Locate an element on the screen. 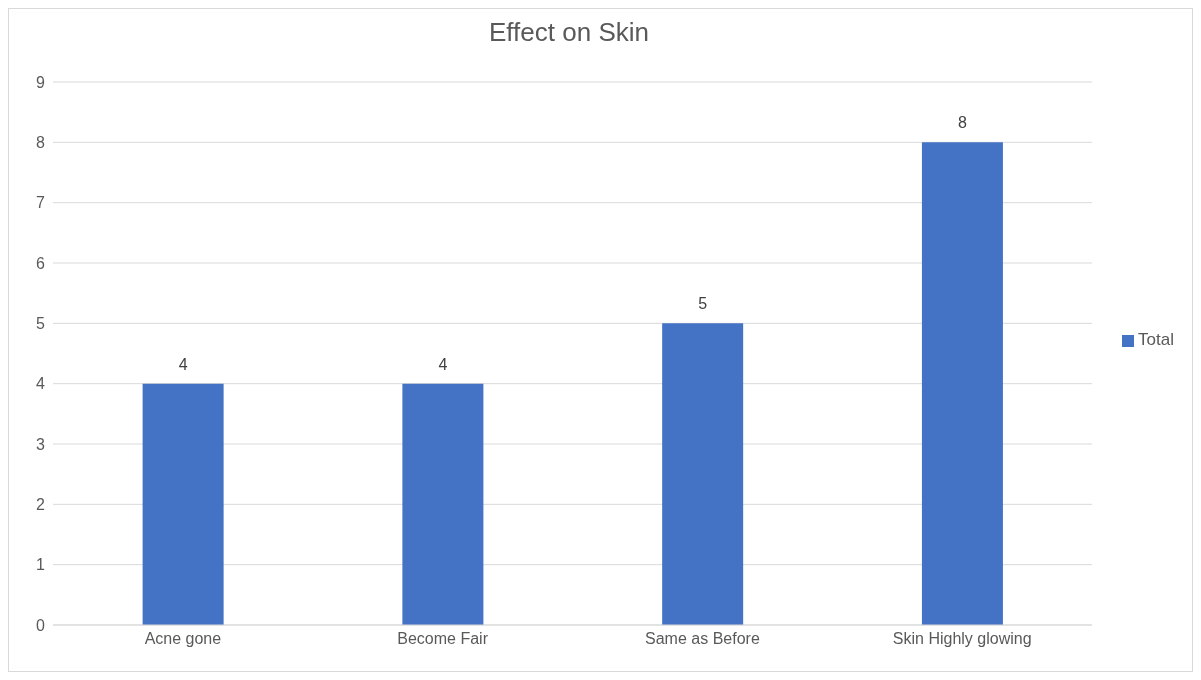 The height and width of the screenshot is (680, 1201). y-tick-label: 5 is located at coordinates (41, 324).